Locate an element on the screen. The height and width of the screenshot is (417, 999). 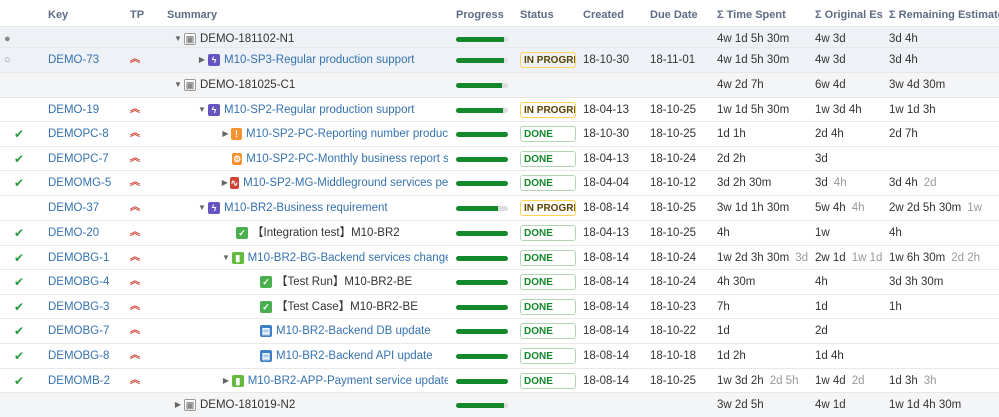
created-date: 18-08-14 is located at coordinates (606, 331).